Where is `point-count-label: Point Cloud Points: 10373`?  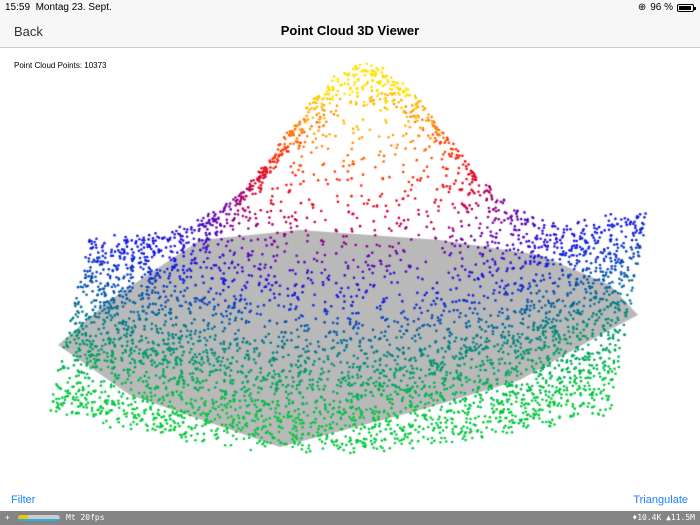 point-count-label: Point Cloud Points: 10373 is located at coordinates (60, 65).